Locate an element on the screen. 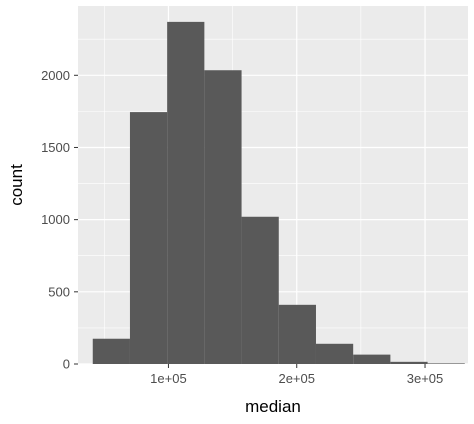  y-tick-label: 0 is located at coordinates (66, 364).